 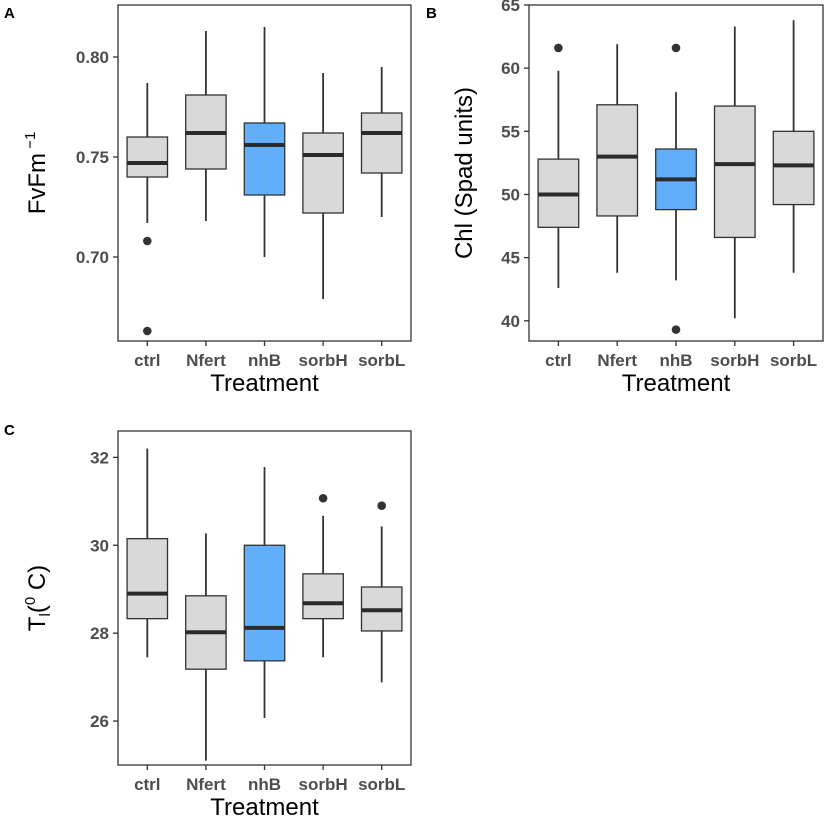 What do you see at coordinates (99, 457) in the screenshot?
I see `y-tick-label: 32` at bounding box center [99, 457].